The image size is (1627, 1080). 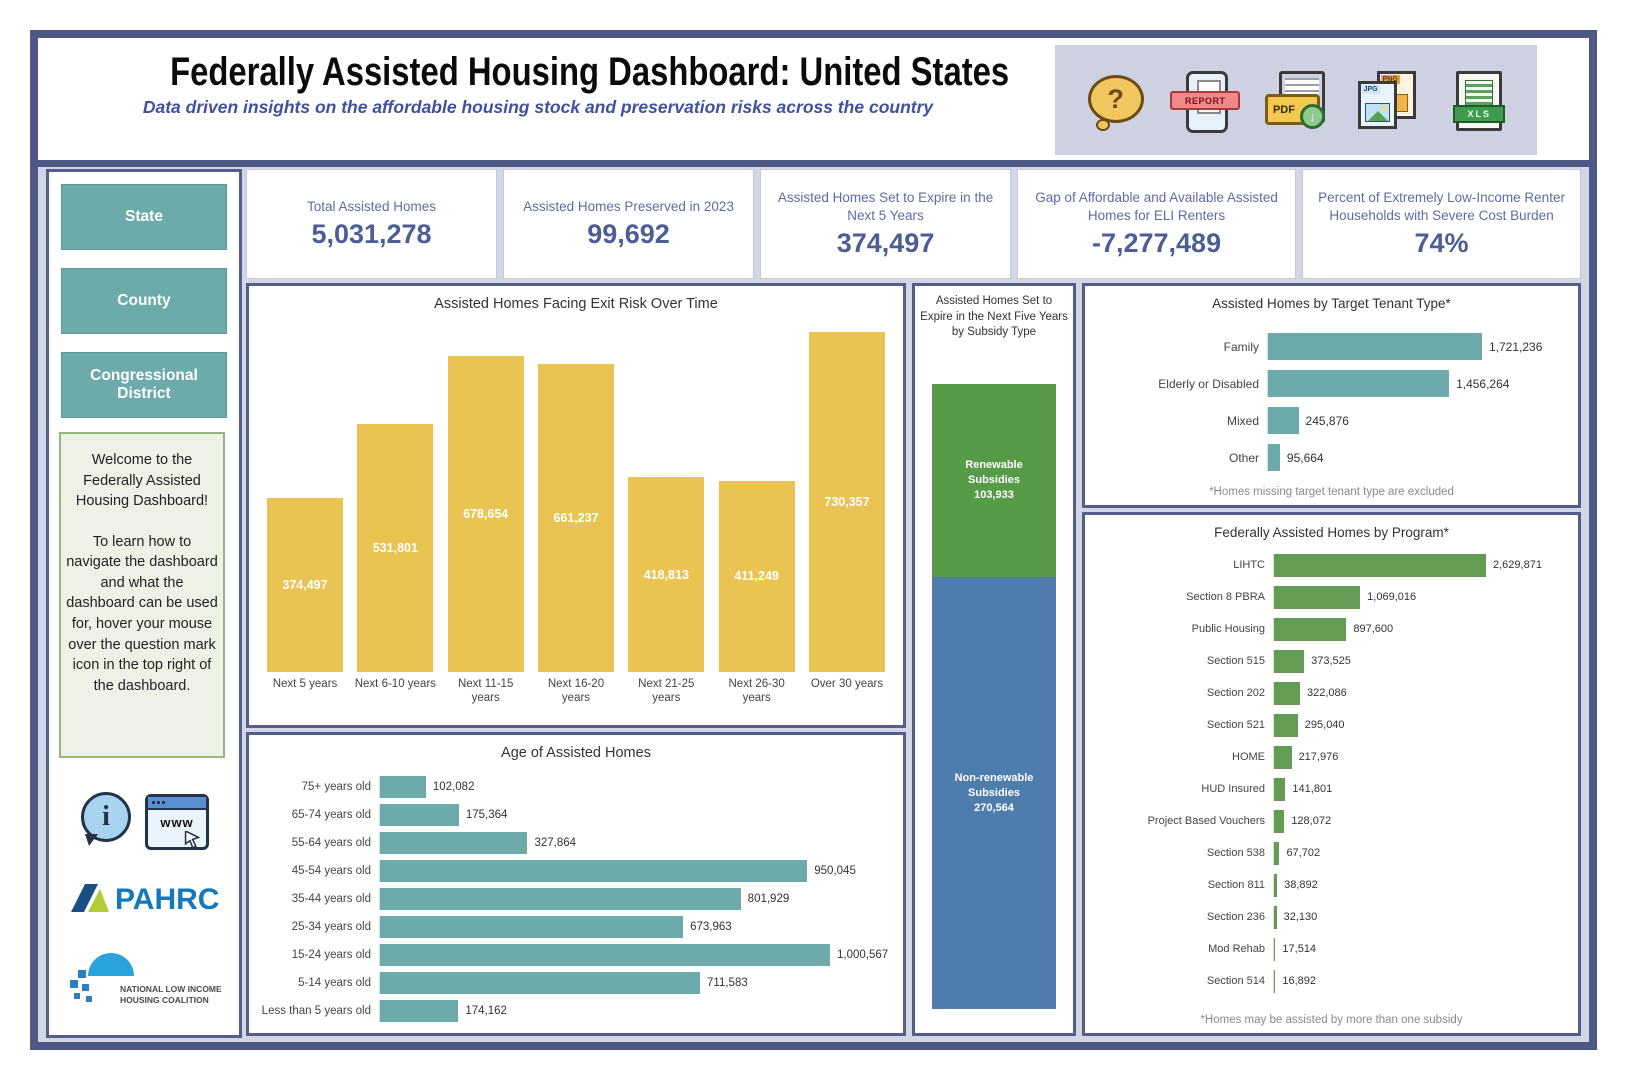 I want to click on svg-text: NATIONAL LOW INCOME, so click(x=171, y=989).